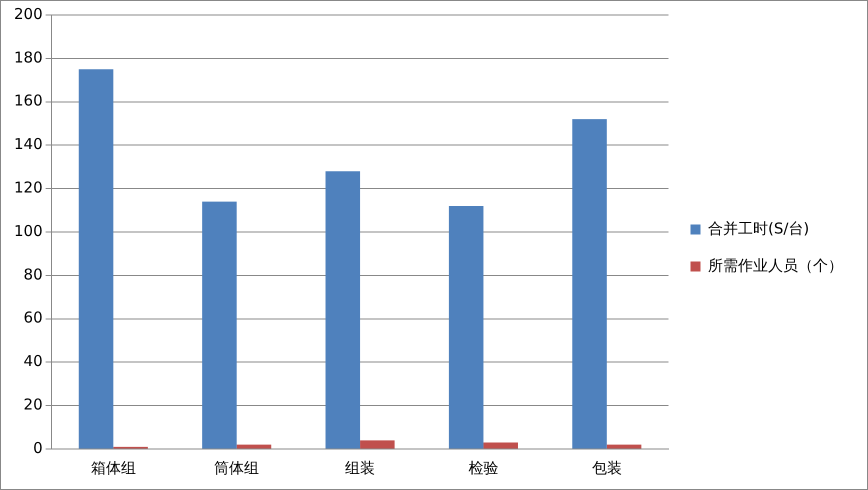 This screenshot has width=868, height=490. Describe the element at coordinates (28, 57) in the screenshot. I see `y-tick-label: 180` at that location.